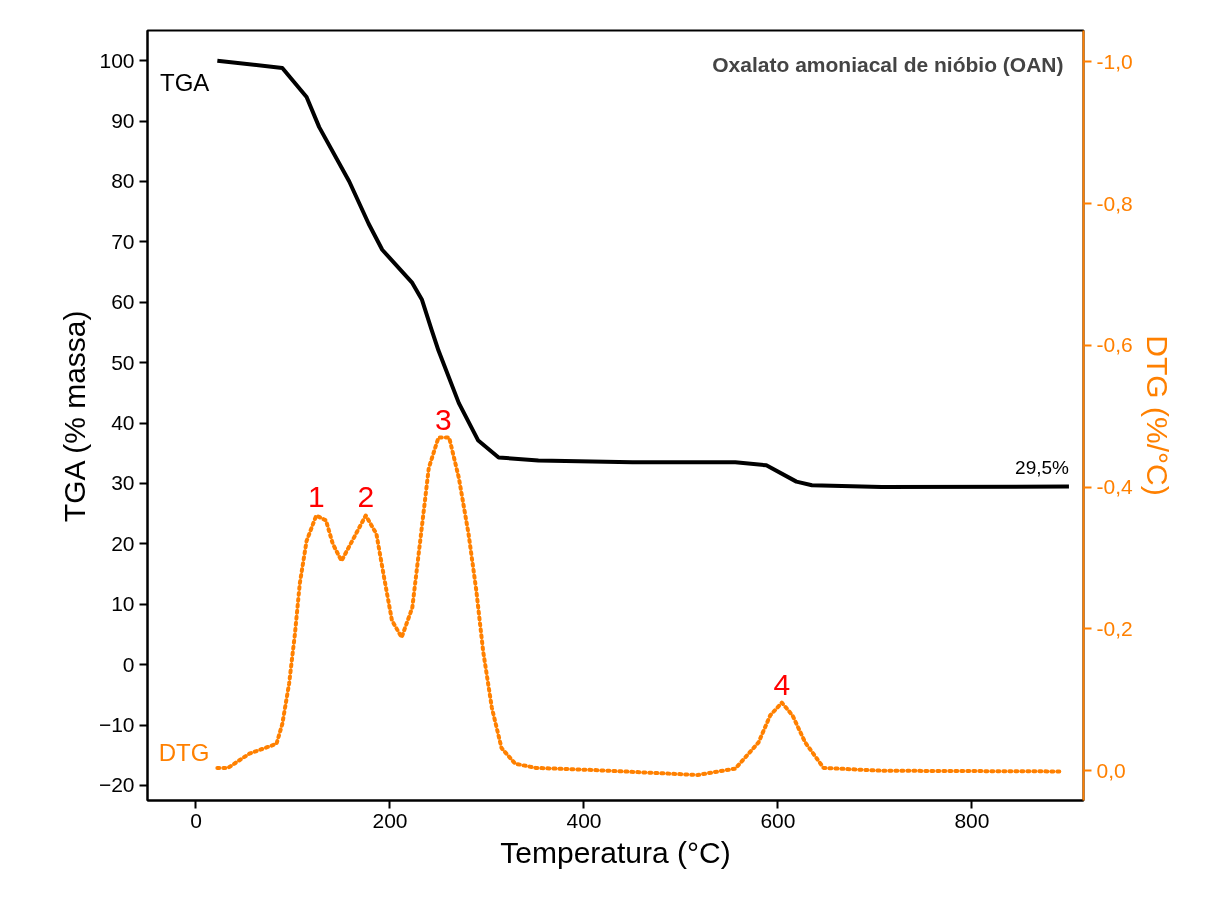 This screenshot has width=1215, height=901. I want to click on y-tick-label: 70, so click(123, 241).